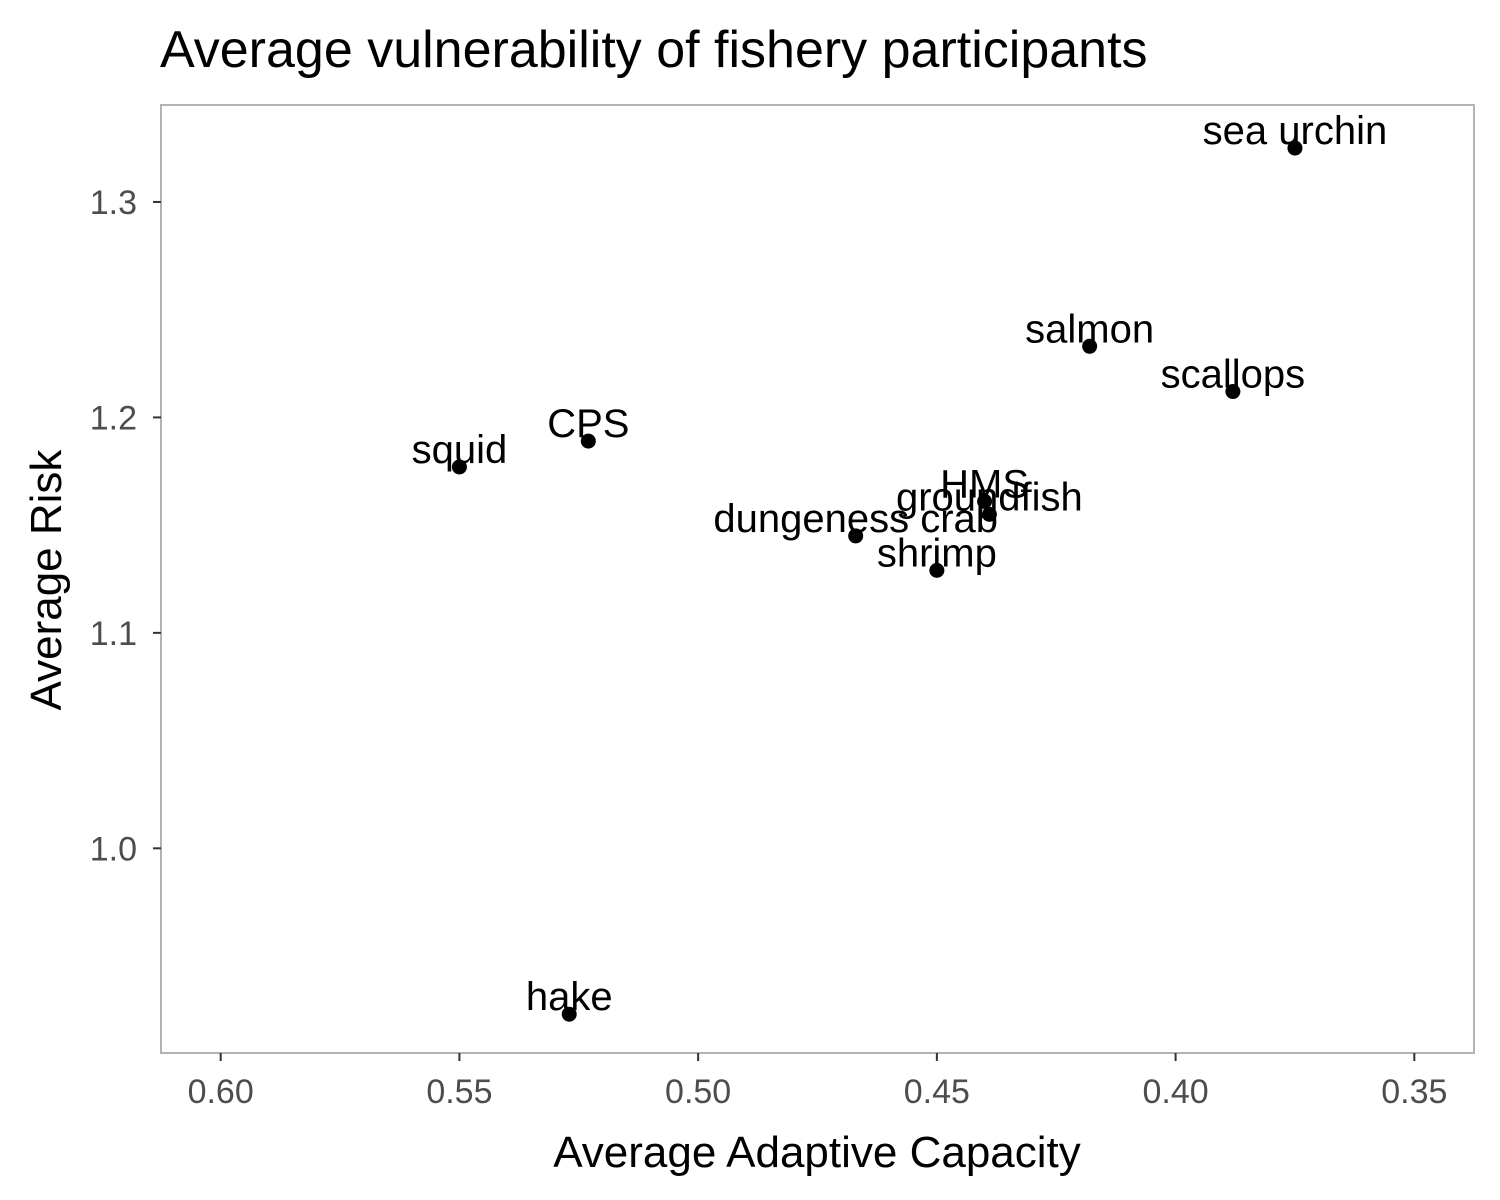 The image size is (1500, 1200). What do you see at coordinates (937, 553) in the screenshot?
I see `data-label: shrimp` at bounding box center [937, 553].